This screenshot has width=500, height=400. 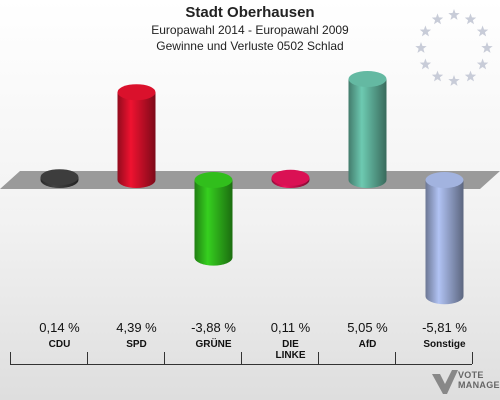 What do you see at coordinates (59, 178) in the screenshot?
I see `bar-cdu` at bounding box center [59, 178].